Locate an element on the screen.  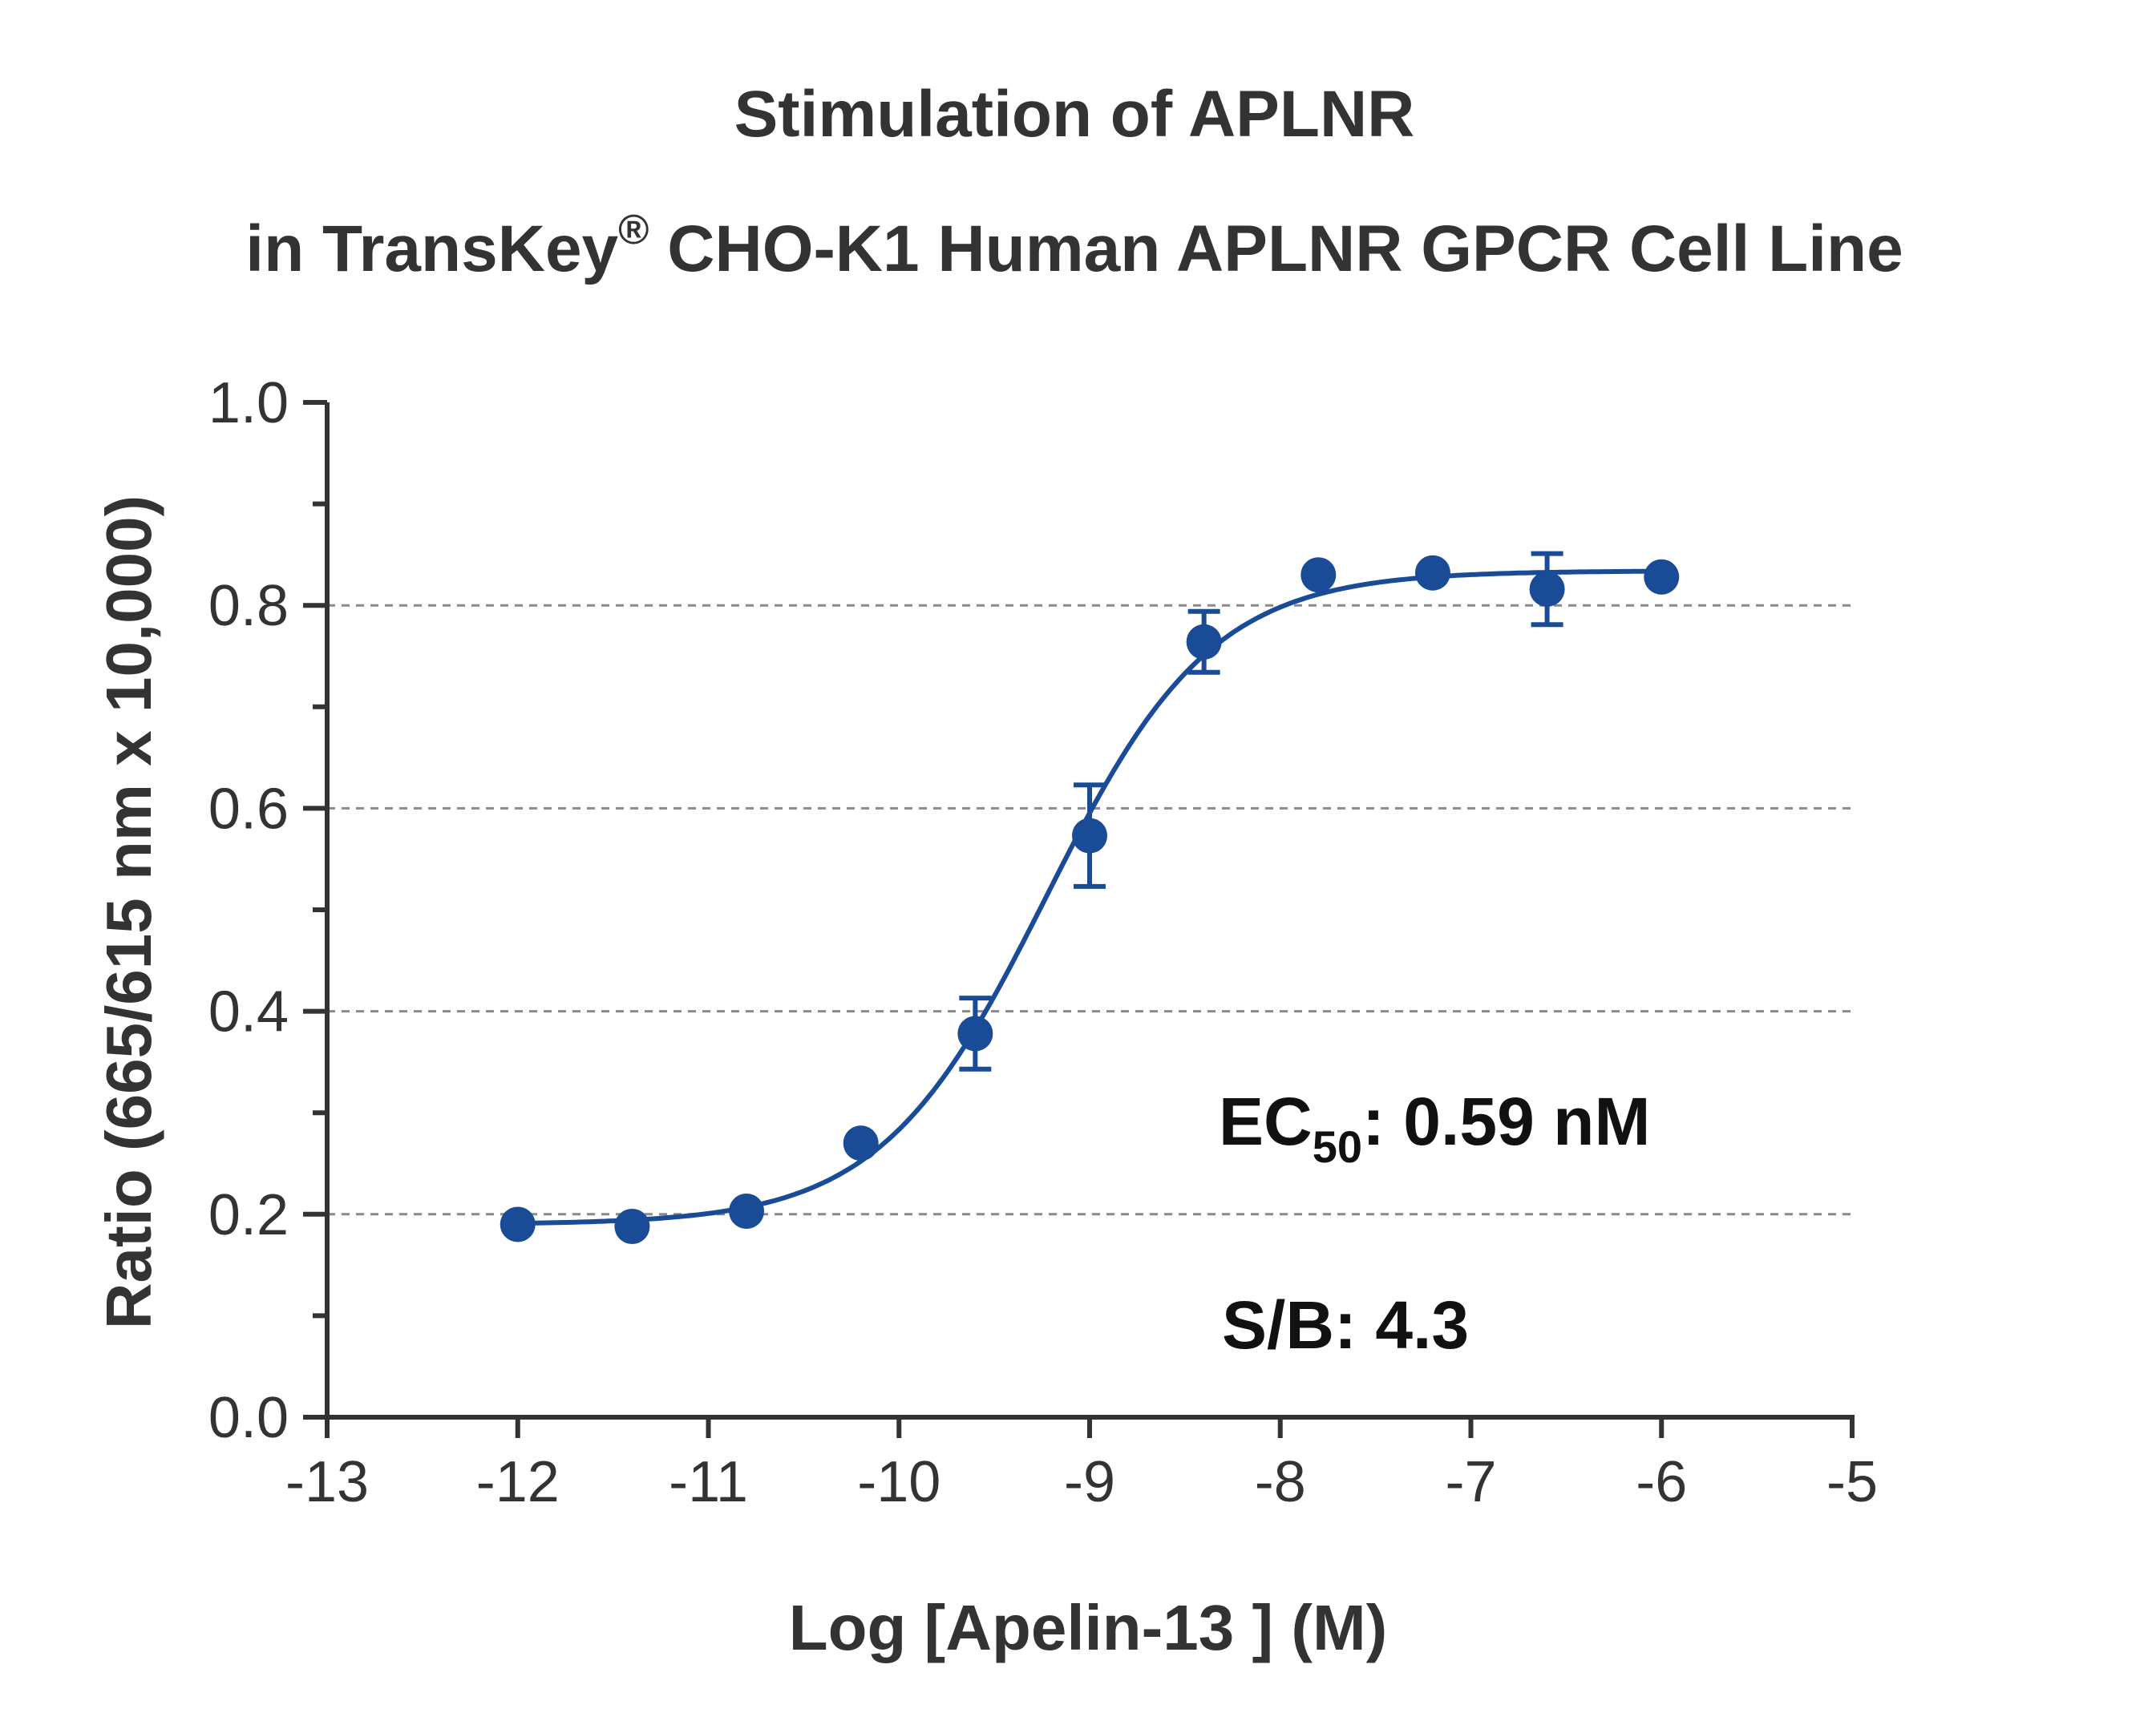
y-tick-label: 0.6 is located at coordinates (249, 809).